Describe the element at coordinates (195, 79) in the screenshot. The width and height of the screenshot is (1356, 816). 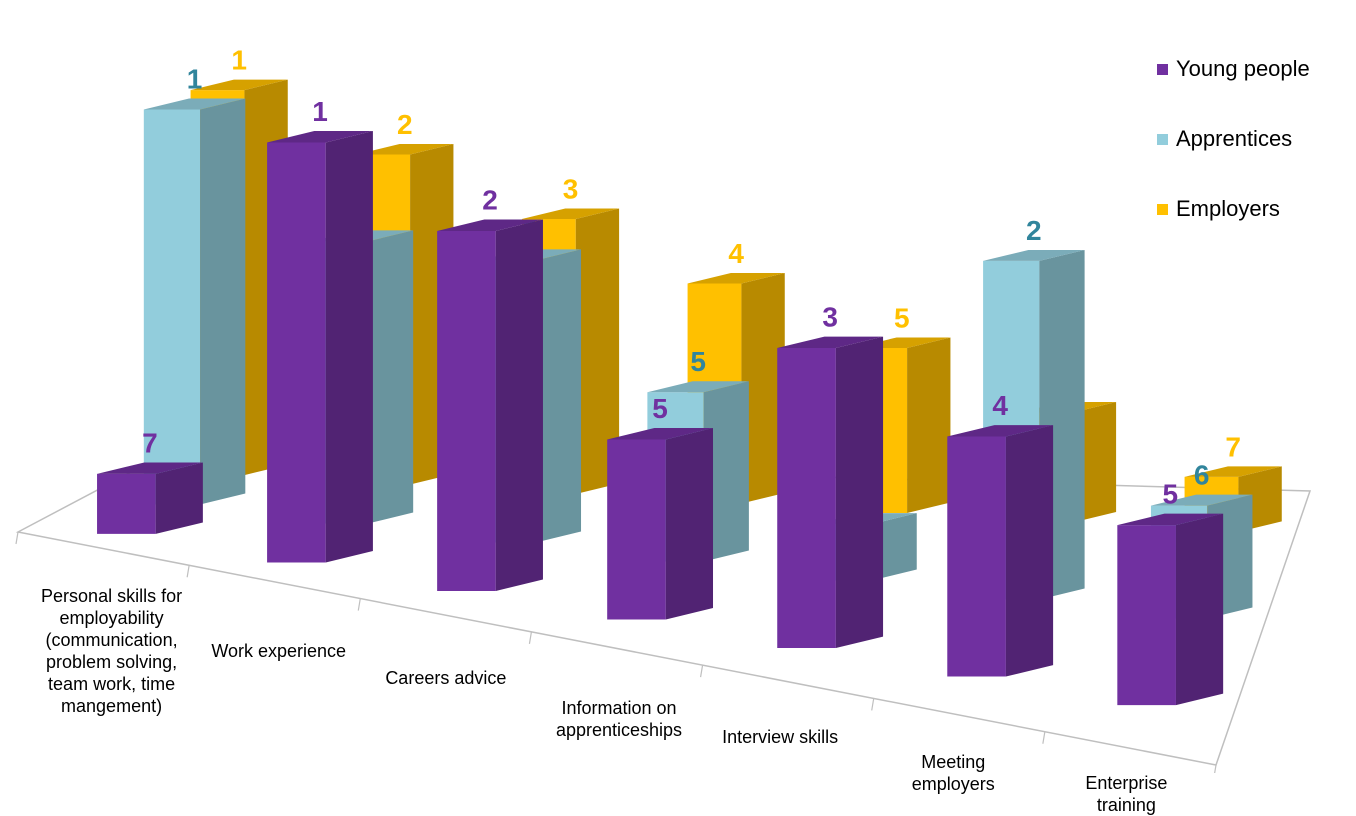
I see `data-label-apprentices-1: 1` at that location.